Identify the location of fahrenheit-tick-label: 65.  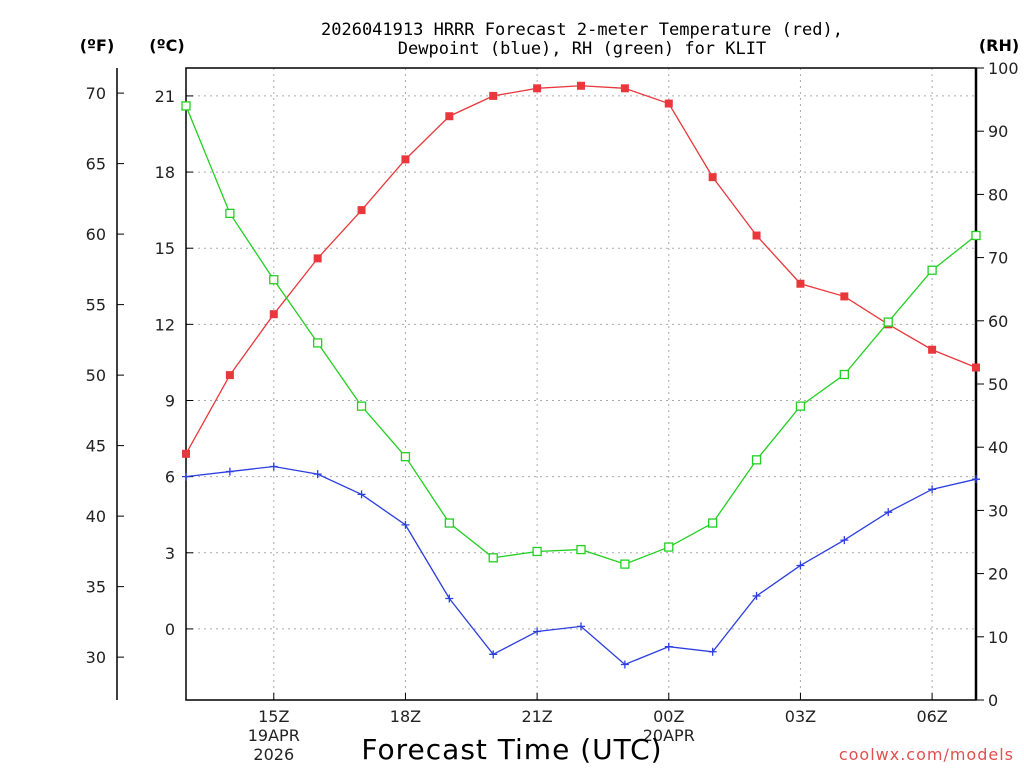
(96, 164).